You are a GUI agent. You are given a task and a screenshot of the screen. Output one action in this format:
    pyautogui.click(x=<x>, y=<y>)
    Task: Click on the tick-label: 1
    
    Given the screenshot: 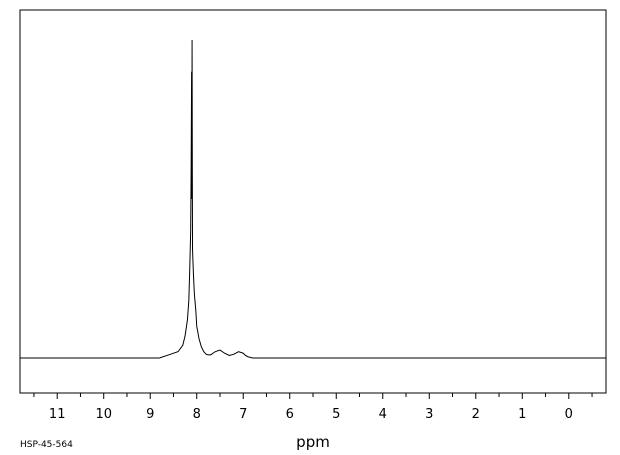 What is the action you would take?
    pyautogui.click(x=522, y=414)
    